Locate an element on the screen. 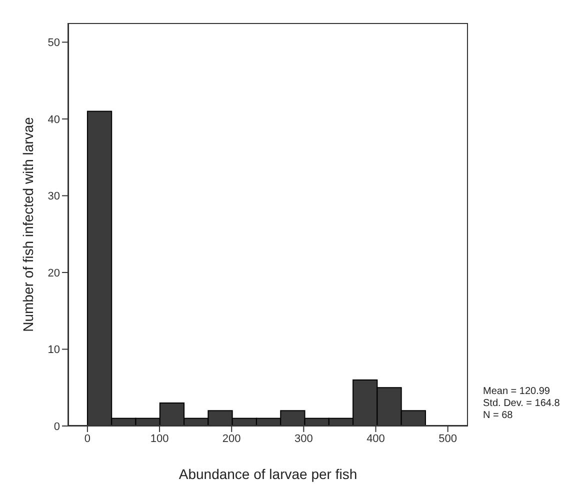  x-tick-label: 100 is located at coordinates (159, 438).